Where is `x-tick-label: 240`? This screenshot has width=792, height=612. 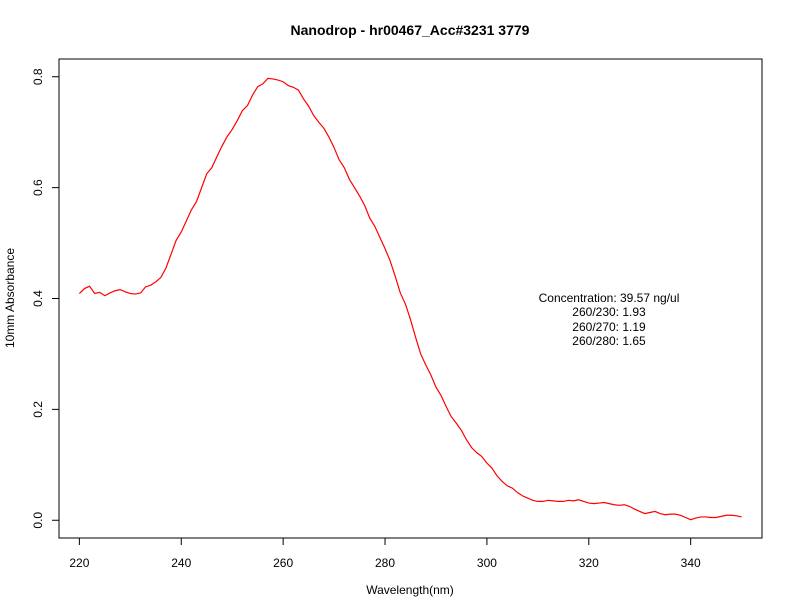
x-tick-label: 240 is located at coordinates (181, 563).